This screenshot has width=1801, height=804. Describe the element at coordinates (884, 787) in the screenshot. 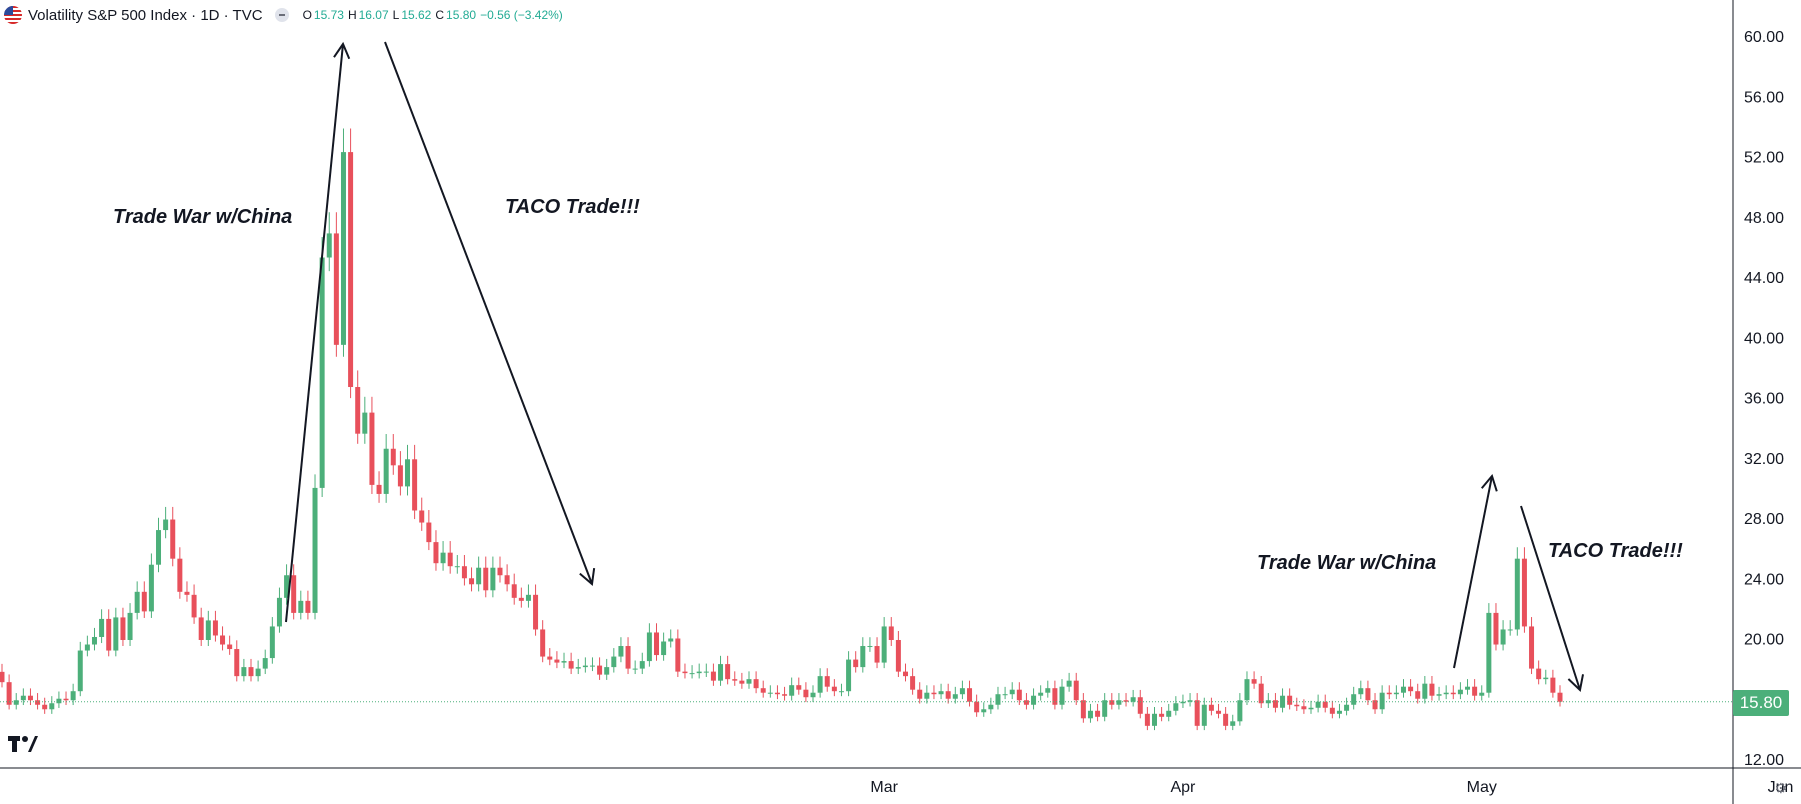

I see `x-tick-label: Mar` at that location.